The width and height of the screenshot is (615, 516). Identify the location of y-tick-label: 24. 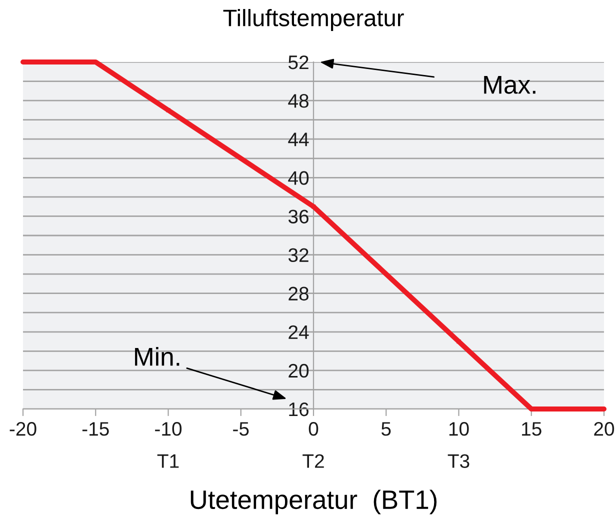
(298, 332).